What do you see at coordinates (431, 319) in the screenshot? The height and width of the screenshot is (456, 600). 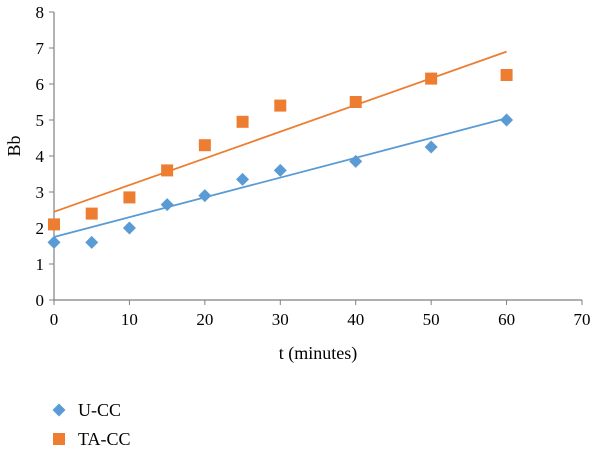 I see `x-tick-label: 50` at bounding box center [431, 319].